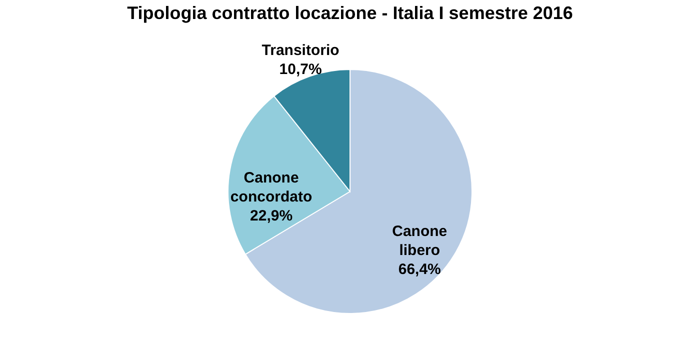 This screenshot has height=361, width=700. I want to click on slice-label: Canone concordato, so click(271, 187).